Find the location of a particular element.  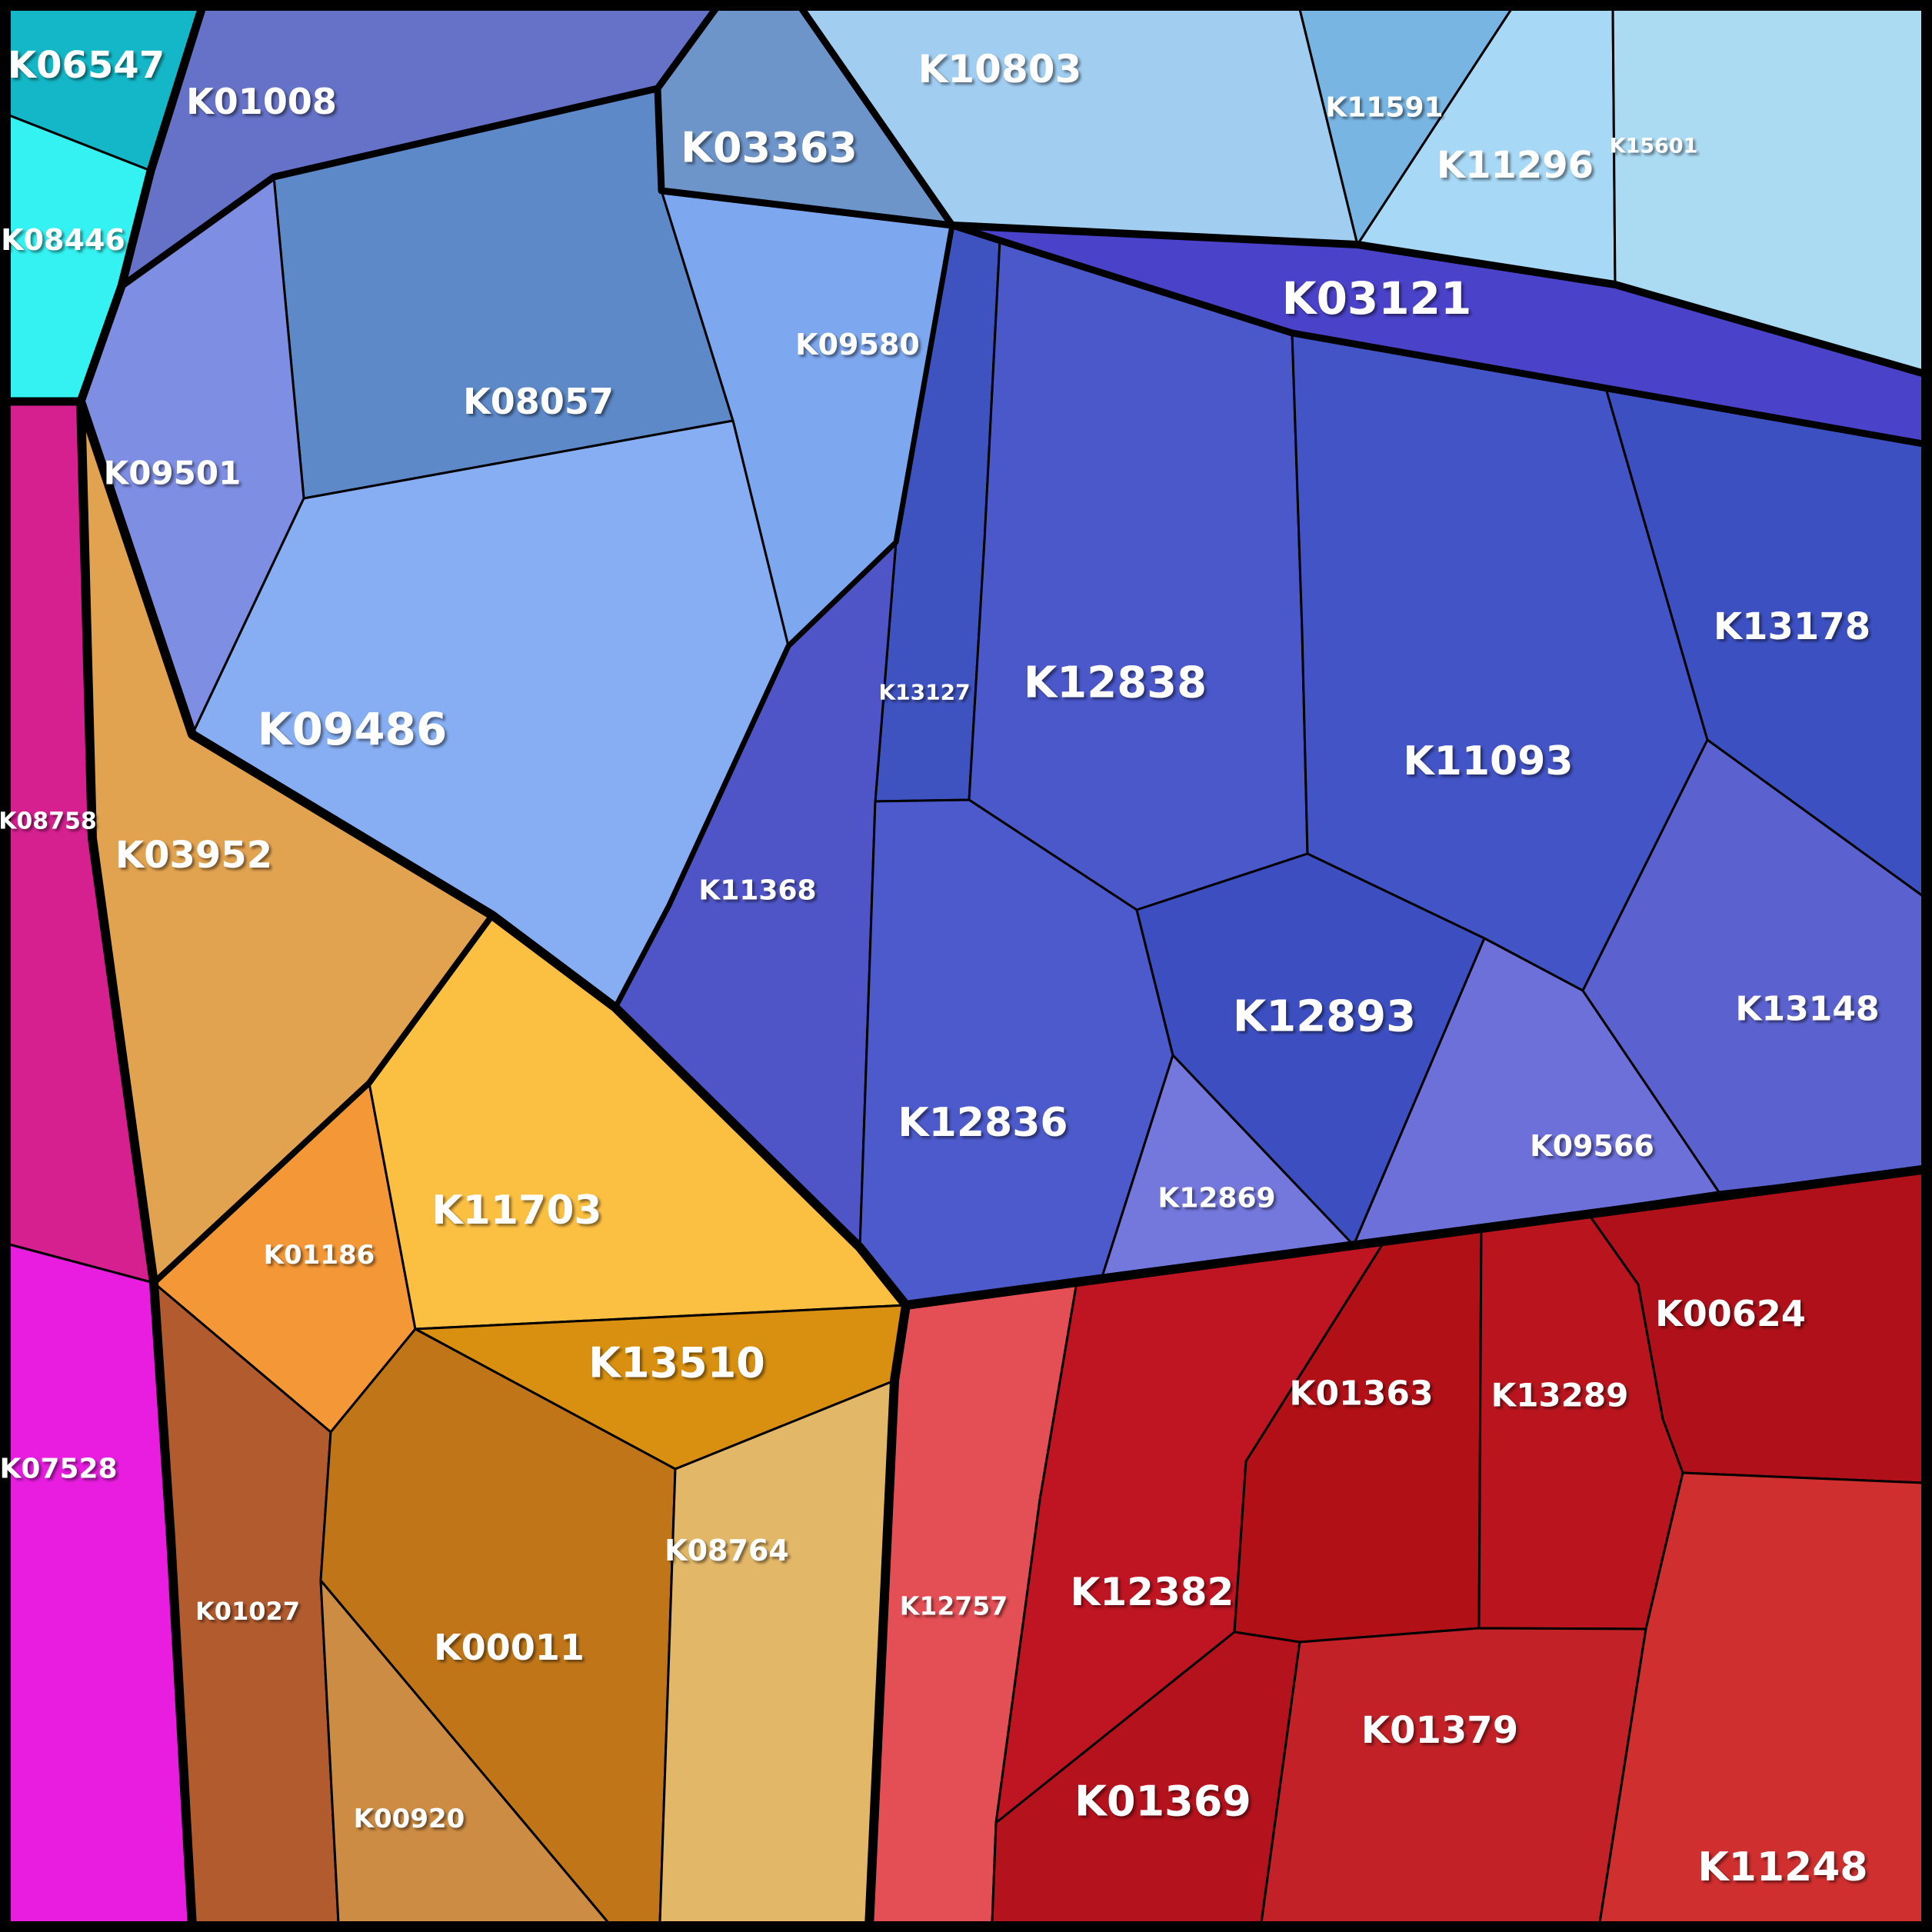

cell-K01379 is located at coordinates (1453, 1775).